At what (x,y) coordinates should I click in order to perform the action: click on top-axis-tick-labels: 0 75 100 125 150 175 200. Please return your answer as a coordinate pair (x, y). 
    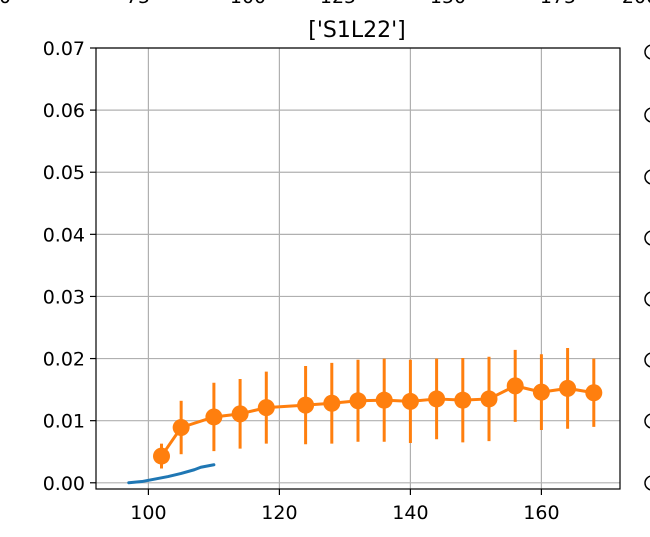
    Looking at the image, I should click on (325, 4).